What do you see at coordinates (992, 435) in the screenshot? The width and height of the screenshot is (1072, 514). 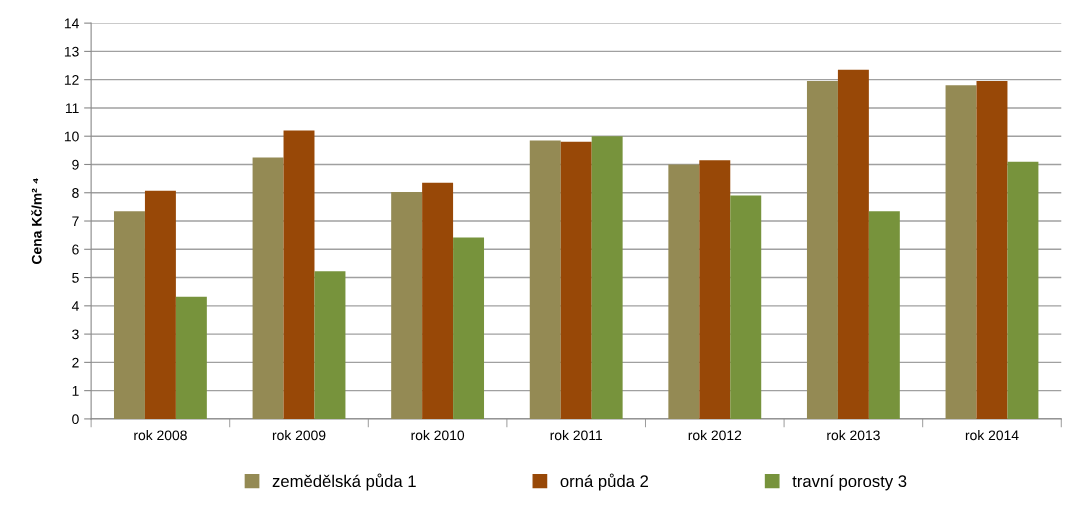 I see `x-tick-label: rok 2014` at bounding box center [992, 435].